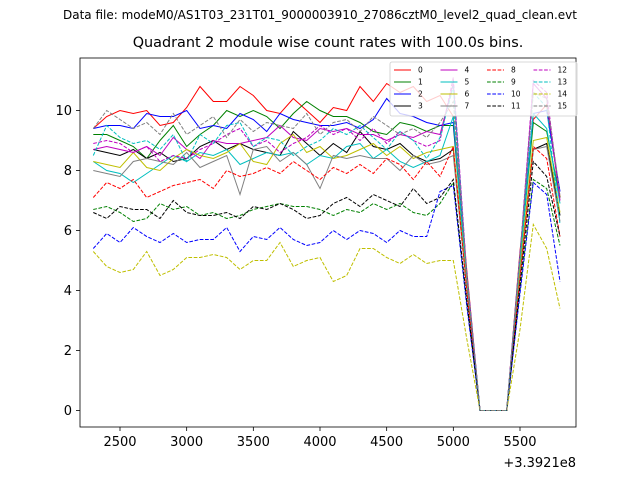 Image resolution: width=640 pixels, height=480 pixels. Describe the element at coordinates (513, 70) in the screenshot. I see `legend-label-8: 8` at that location.